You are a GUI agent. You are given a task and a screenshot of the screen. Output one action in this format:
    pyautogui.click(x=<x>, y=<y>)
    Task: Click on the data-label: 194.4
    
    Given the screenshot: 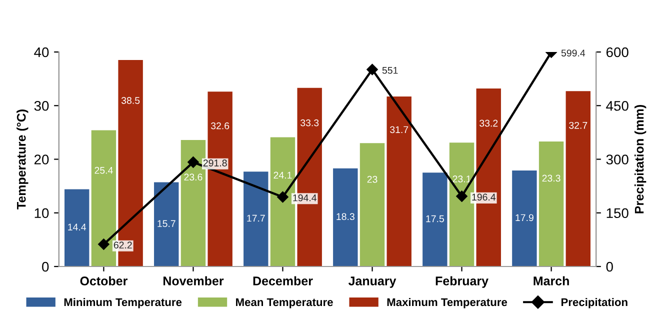 What is the action you would take?
    pyautogui.click(x=305, y=198)
    